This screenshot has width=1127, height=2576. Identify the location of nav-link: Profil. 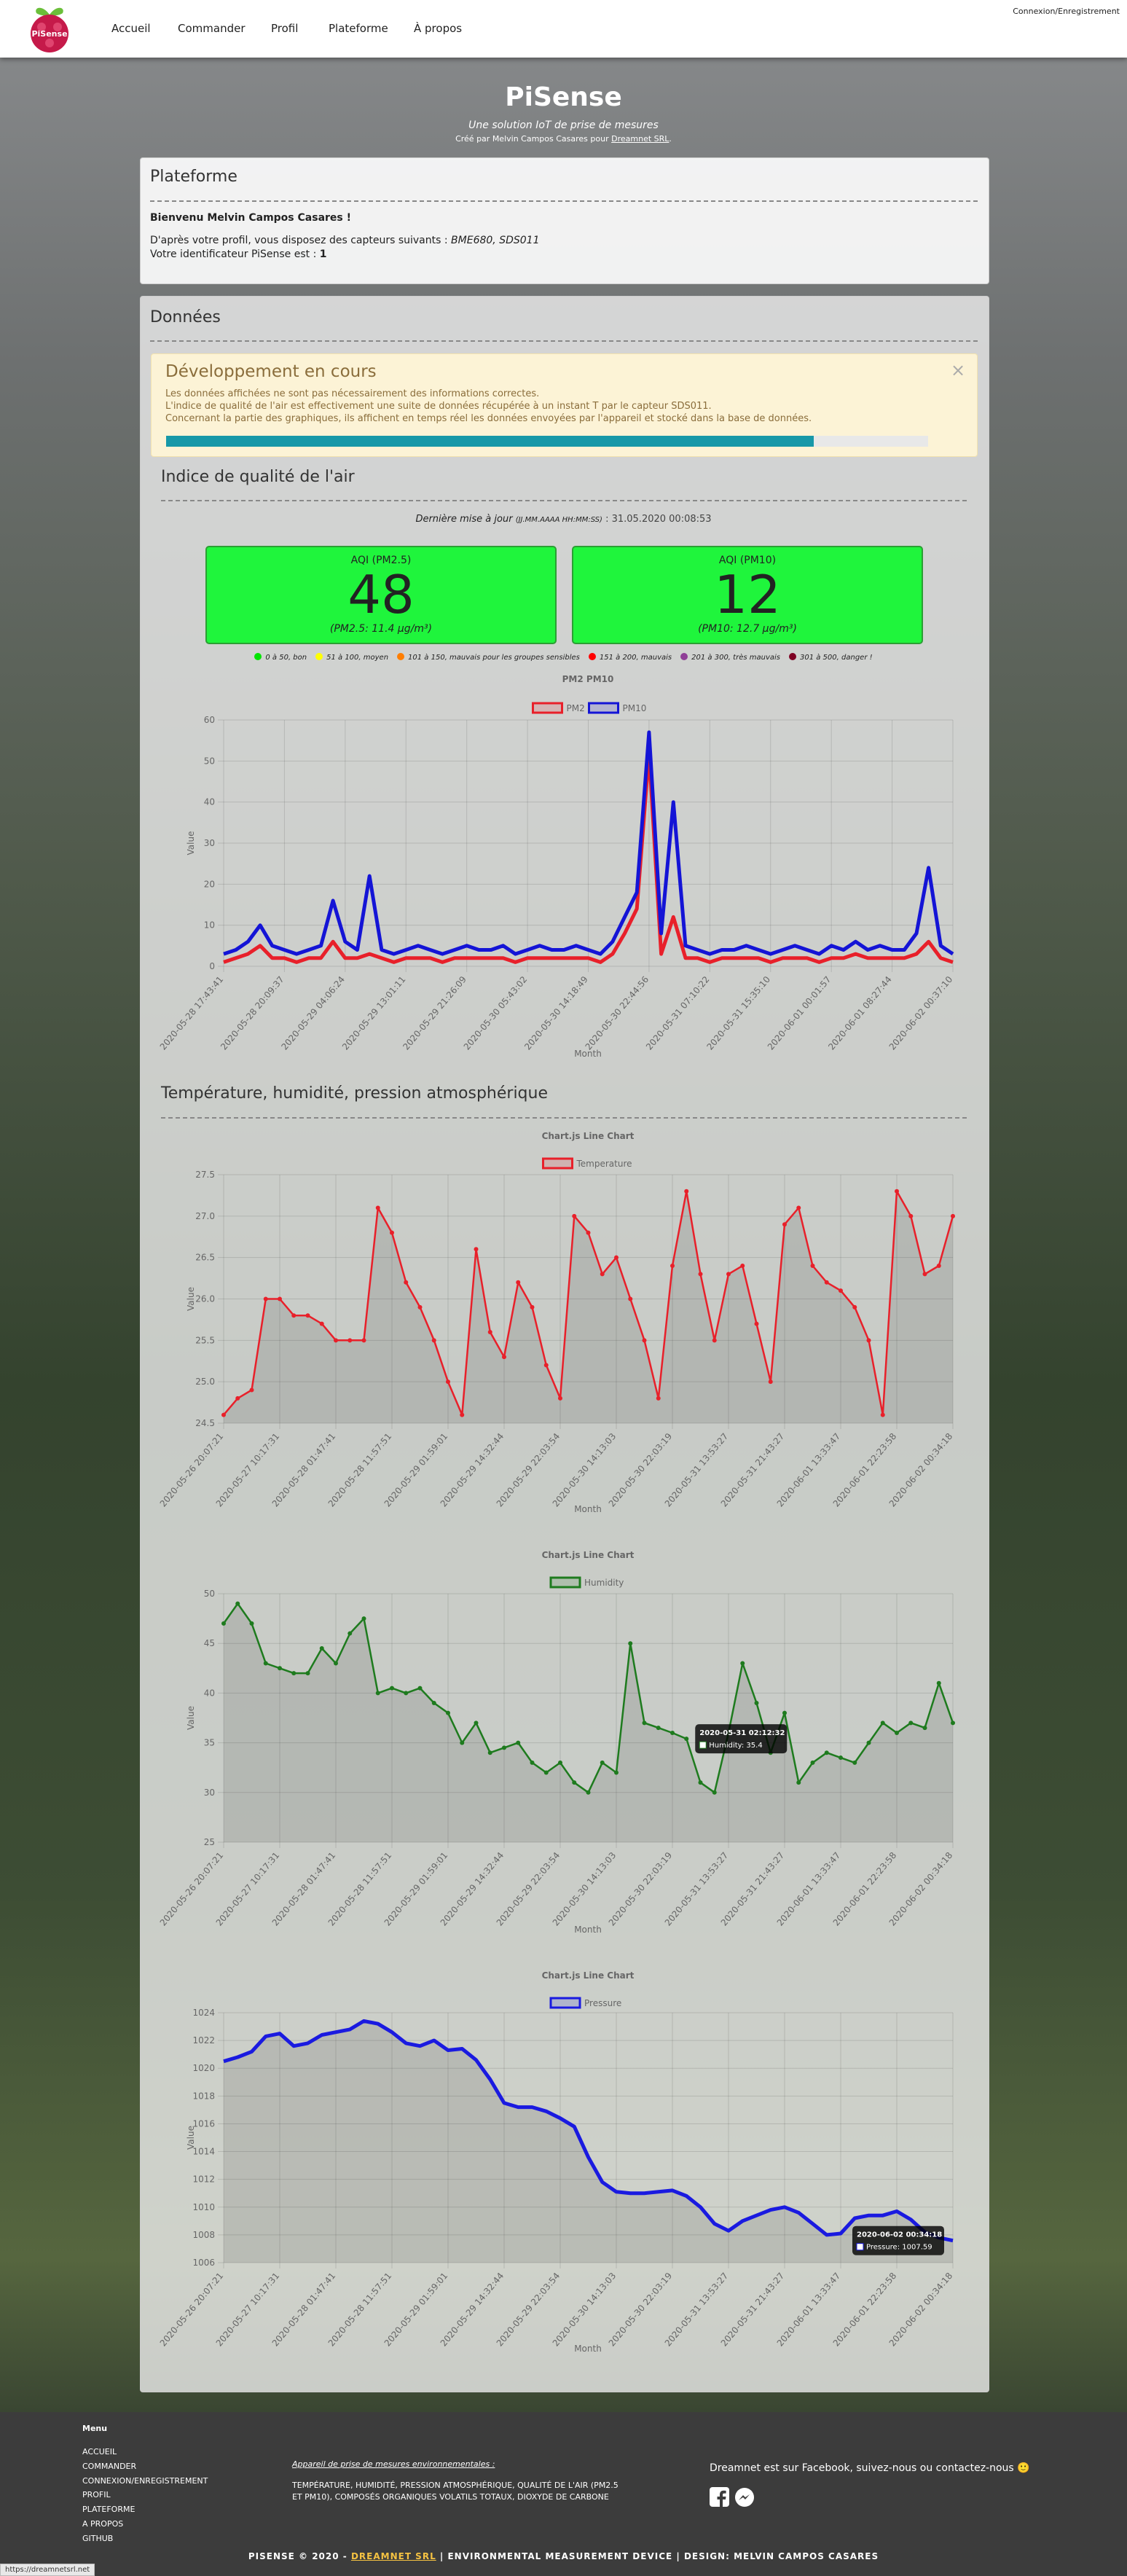
(285, 28).